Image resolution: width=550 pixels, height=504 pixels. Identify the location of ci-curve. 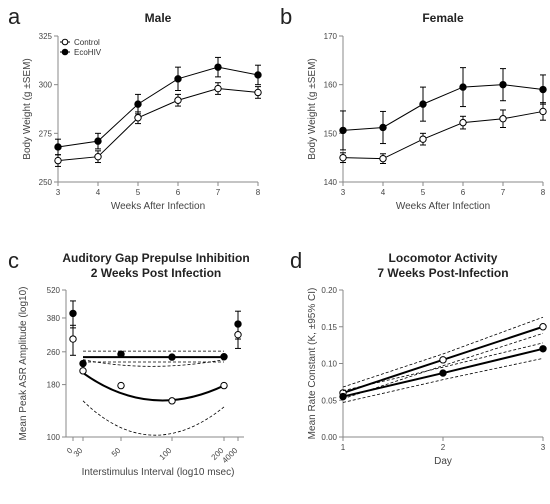
(153, 363).